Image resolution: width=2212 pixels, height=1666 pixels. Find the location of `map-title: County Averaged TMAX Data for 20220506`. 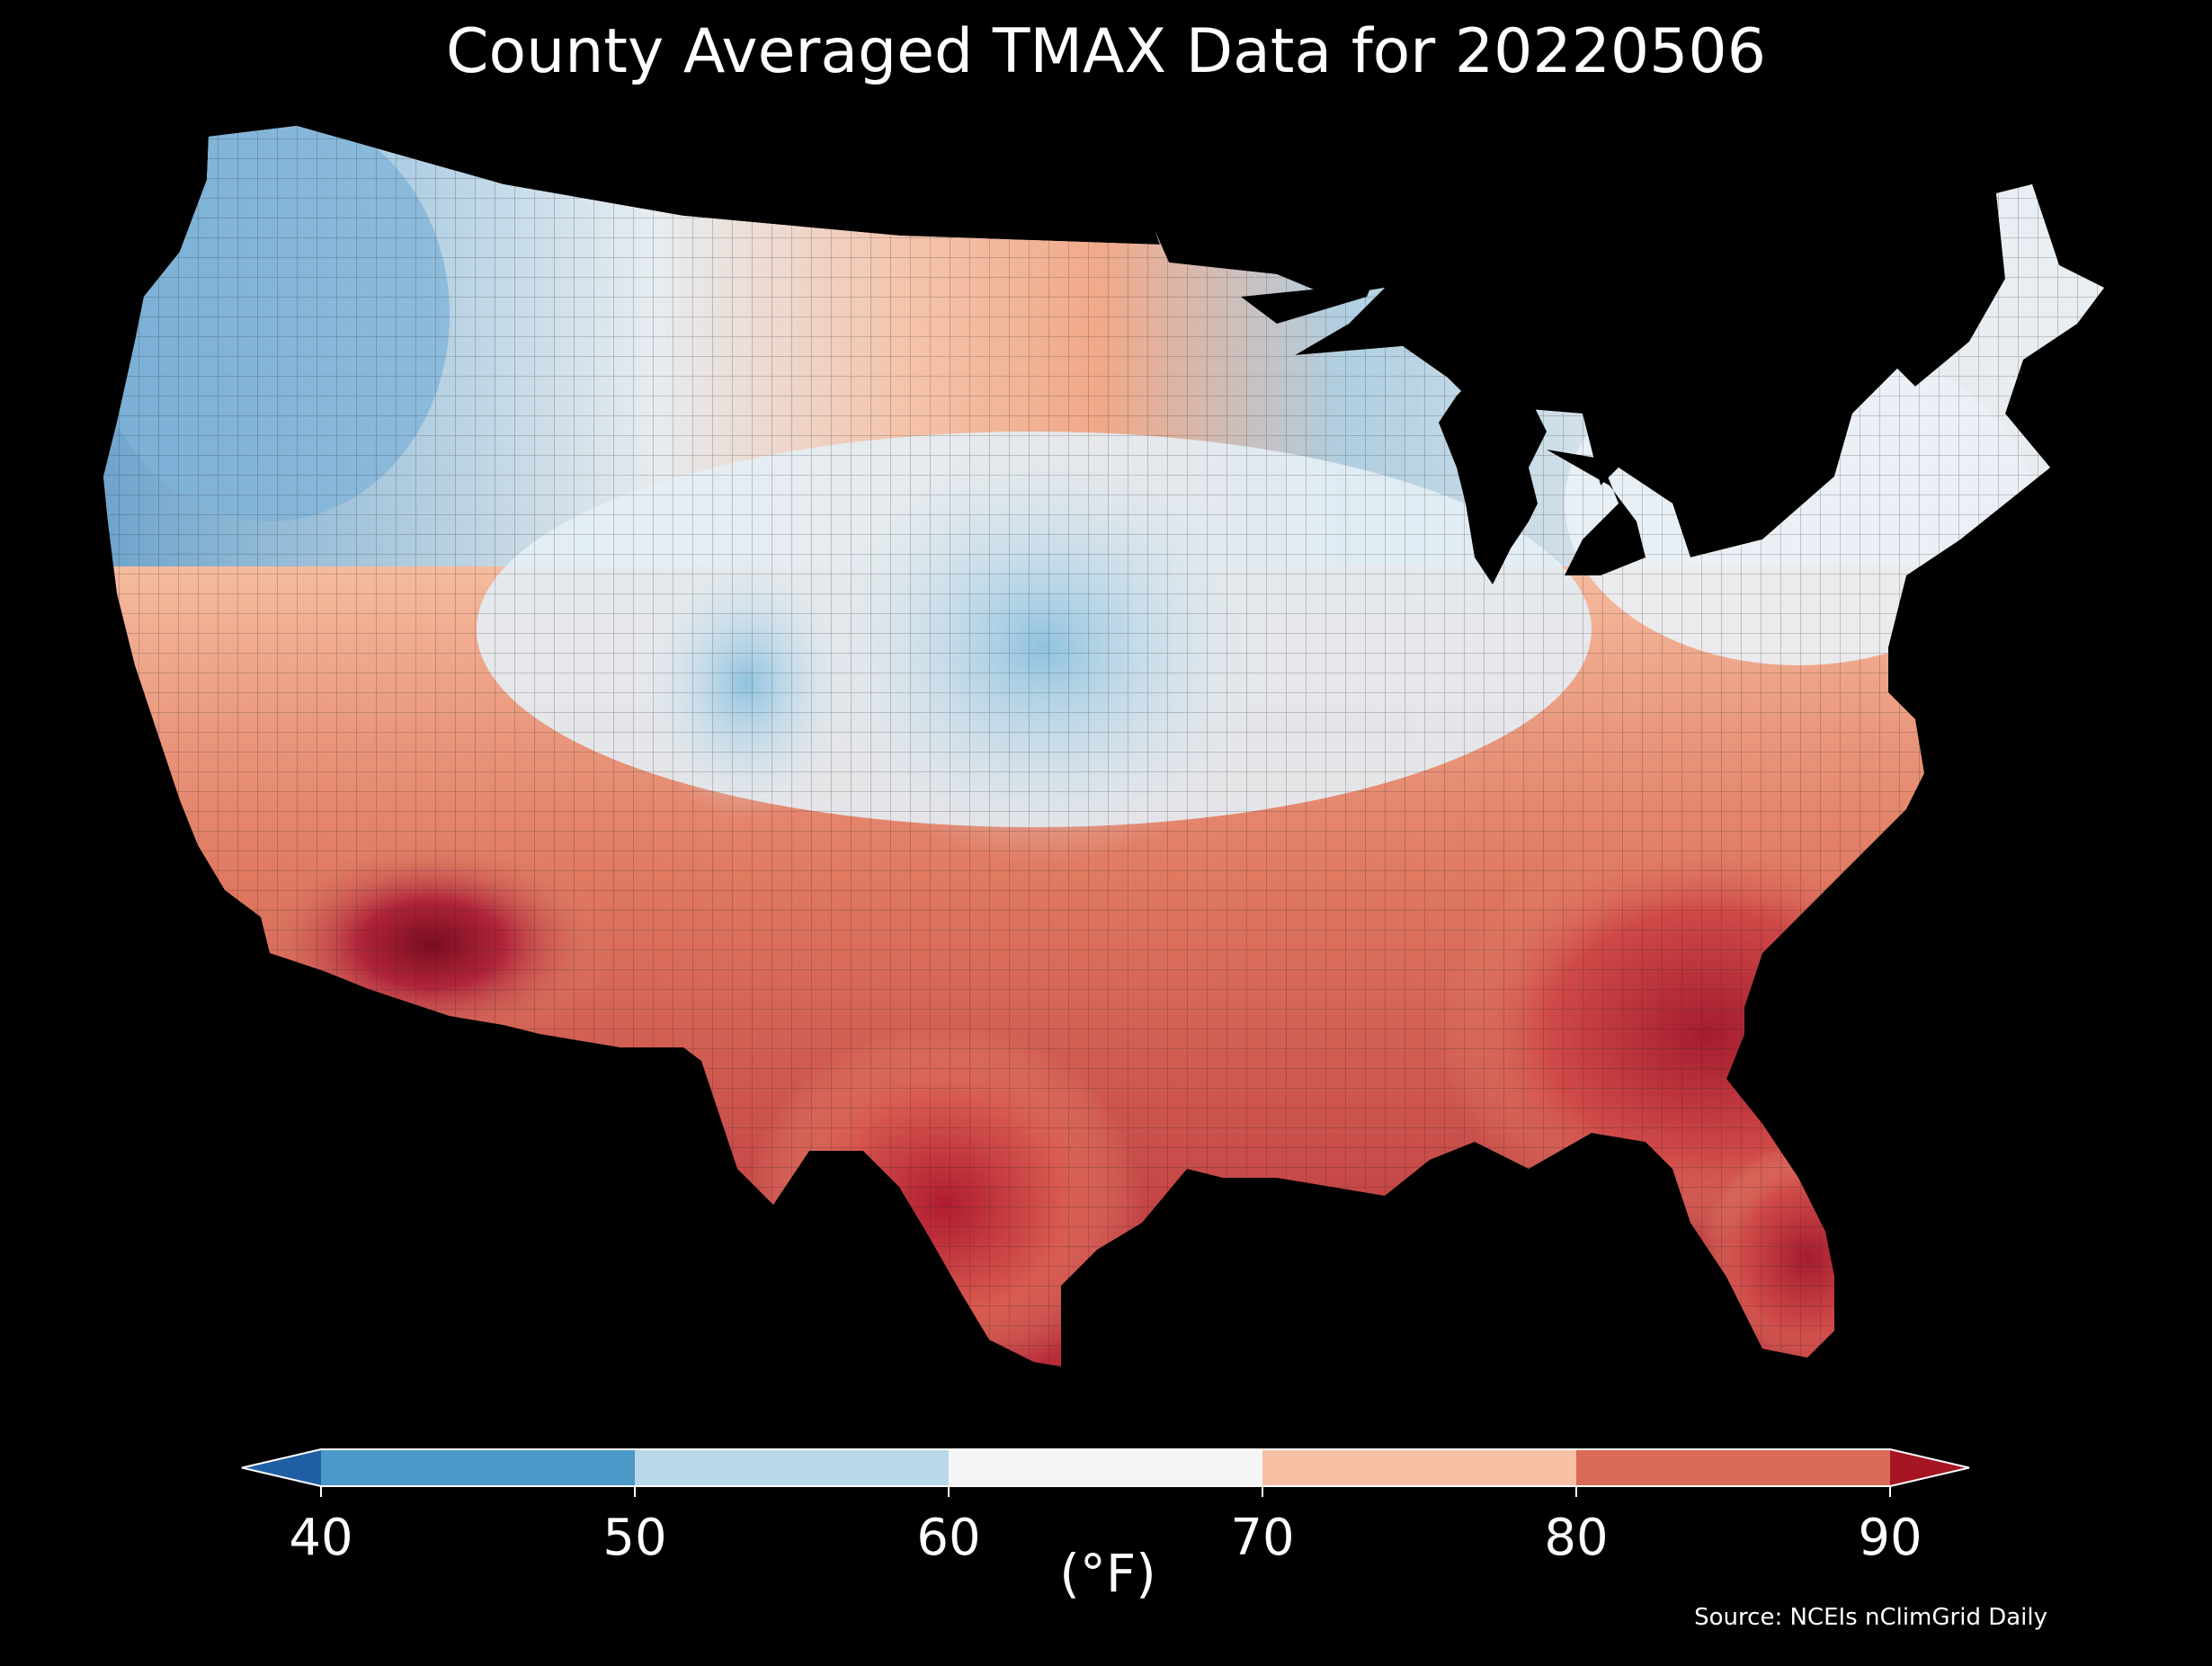

map-title: County Averaged TMAX Data for 20220506 is located at coordinates (1106, 51).